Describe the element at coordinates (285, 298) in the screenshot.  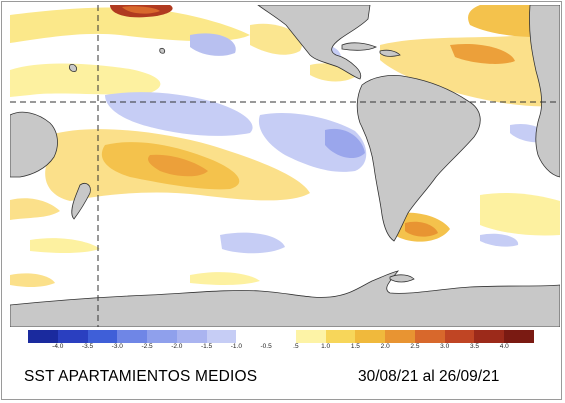
I see `antarctica` at that location.